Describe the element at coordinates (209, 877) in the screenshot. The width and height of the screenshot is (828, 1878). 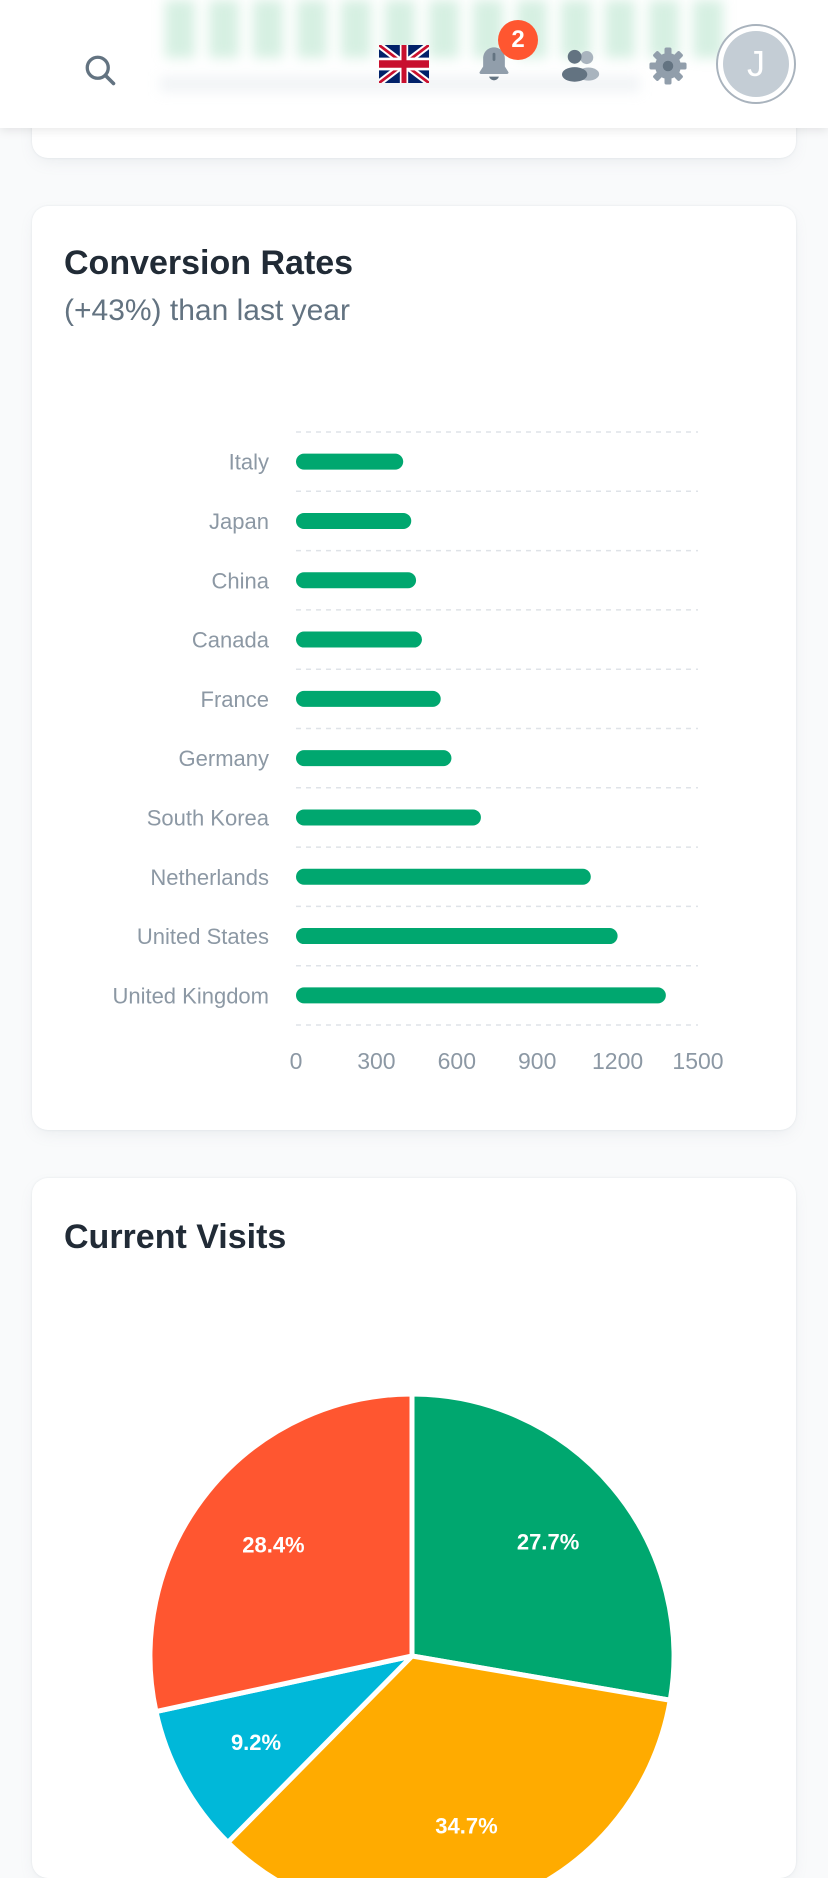
I see `category-label: Netherlands` at that location.